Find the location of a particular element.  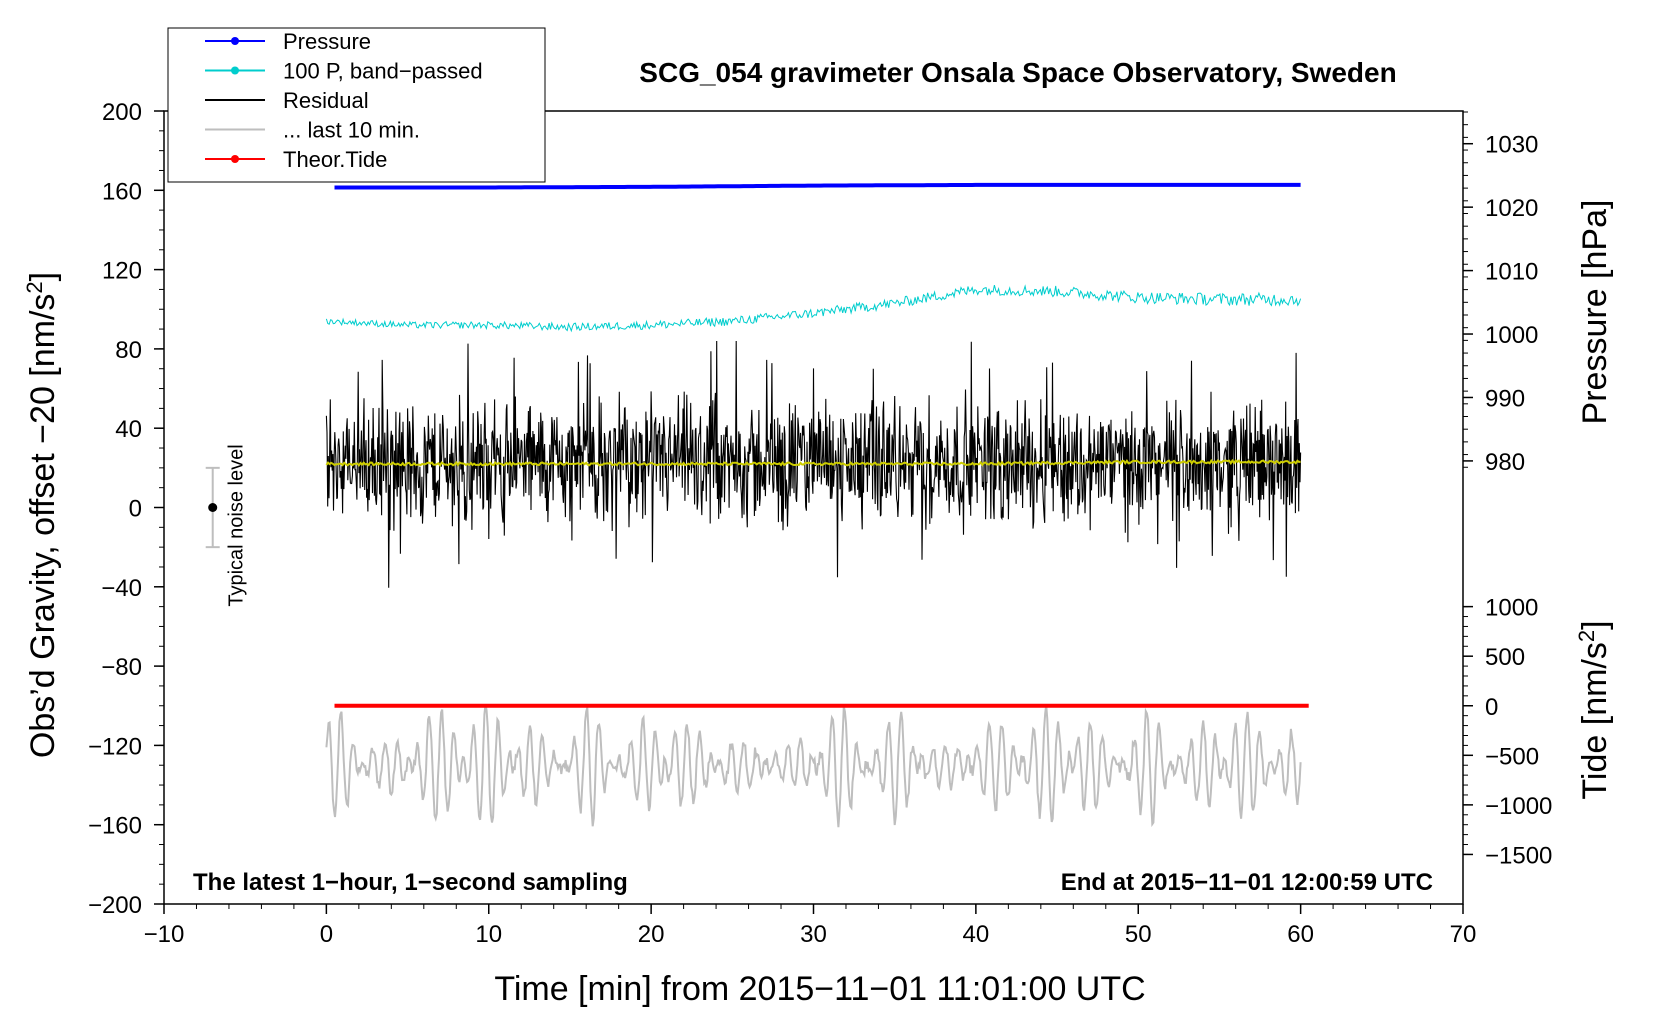

series-residual is located at coordinates (813, 464).